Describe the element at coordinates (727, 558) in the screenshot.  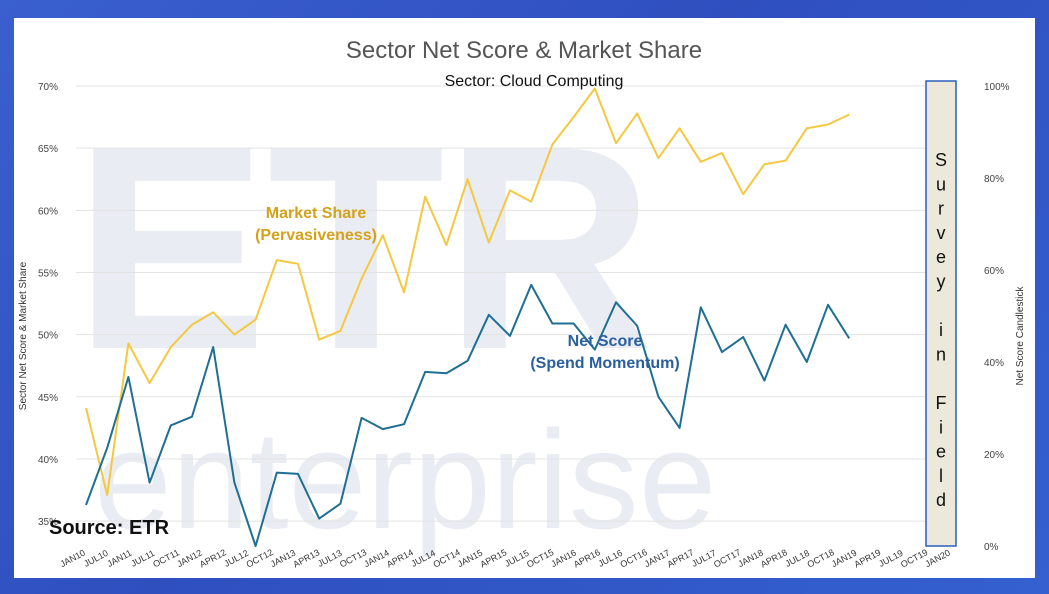
I see `x-tick-label: OCT17` at that location.